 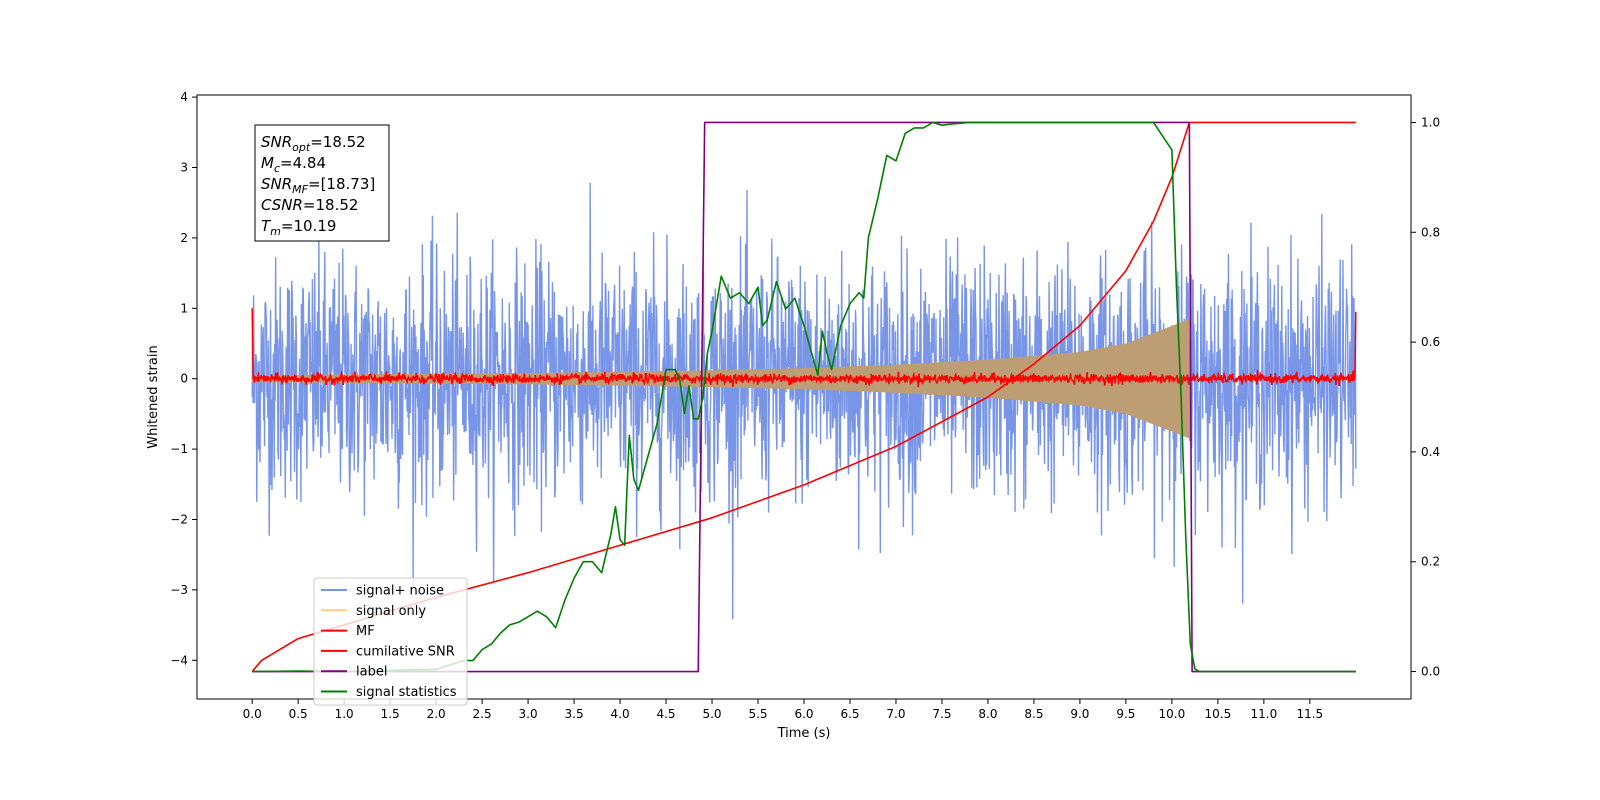 I want to click on x-tick-label: 4.5, so click(x=665, y=714).